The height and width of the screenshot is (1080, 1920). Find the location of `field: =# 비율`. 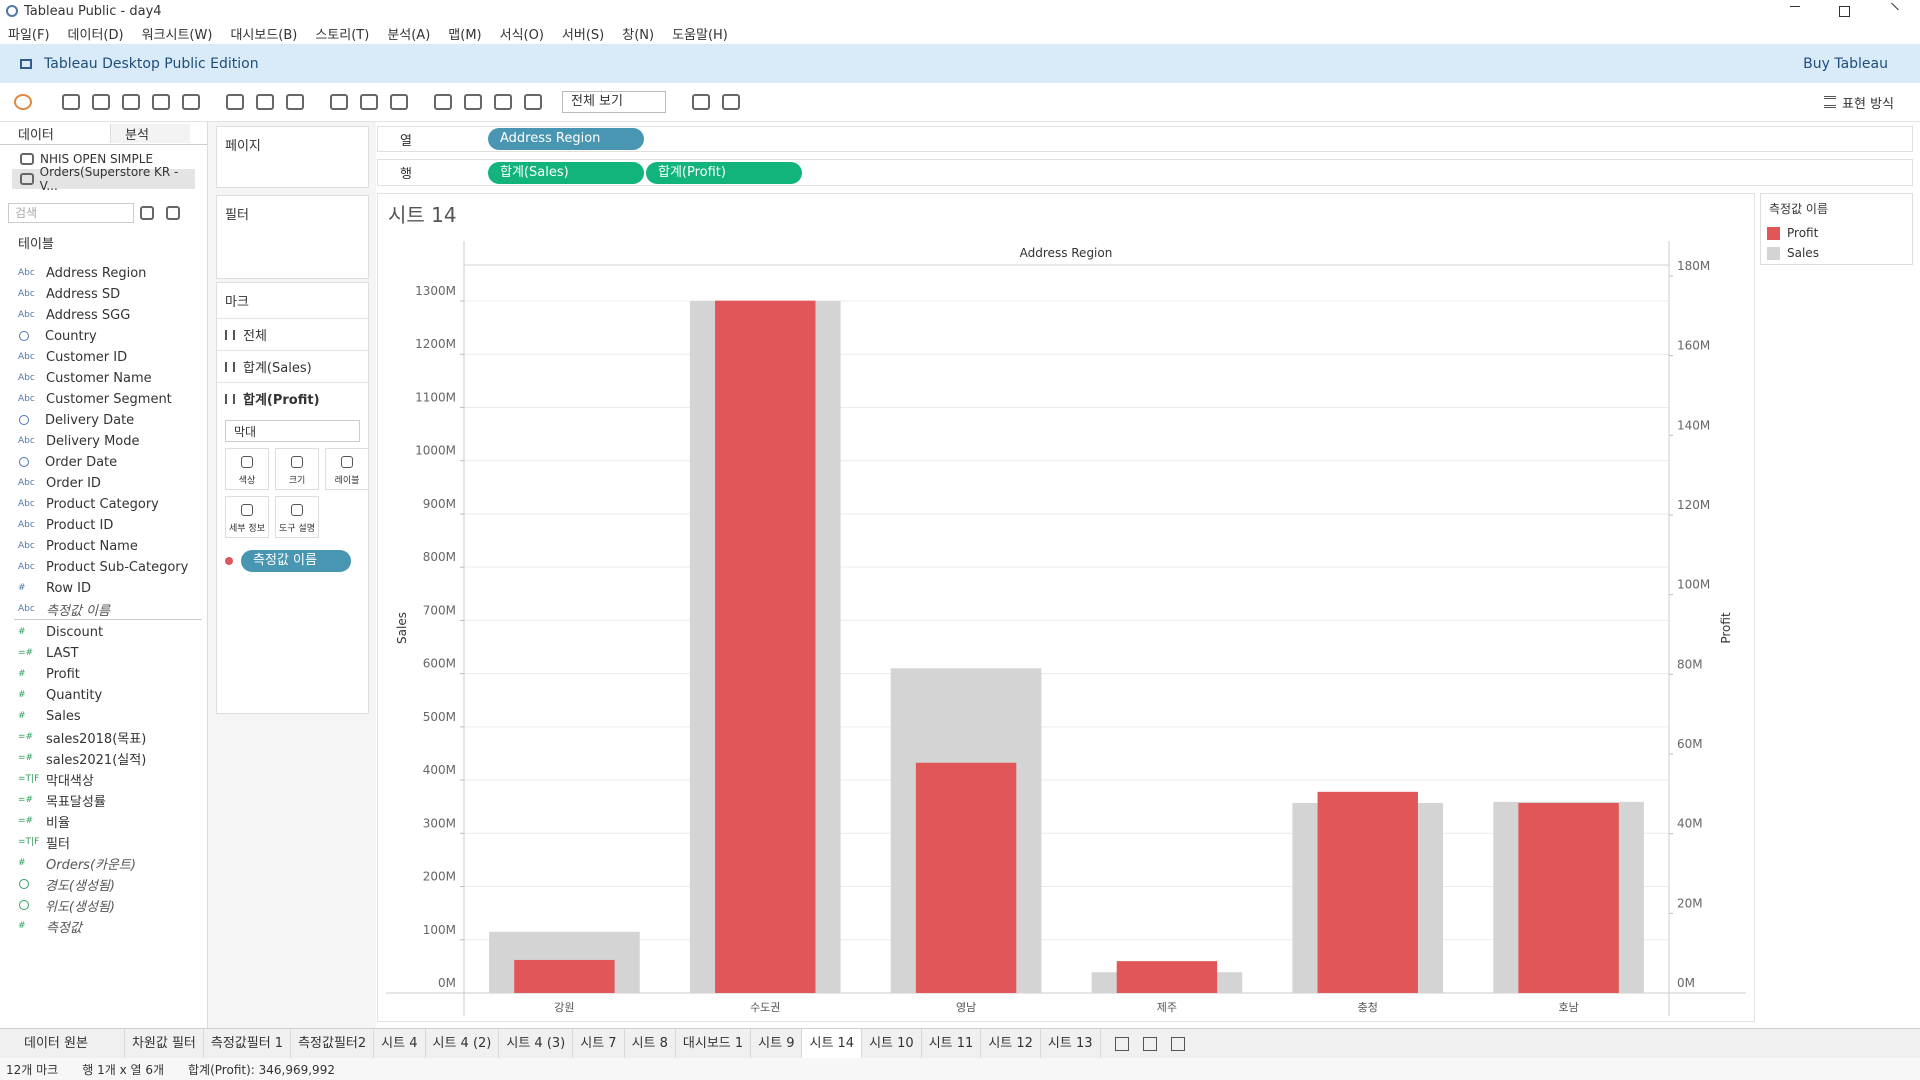

field: =# 비율 is located at coordinates (44, 821).